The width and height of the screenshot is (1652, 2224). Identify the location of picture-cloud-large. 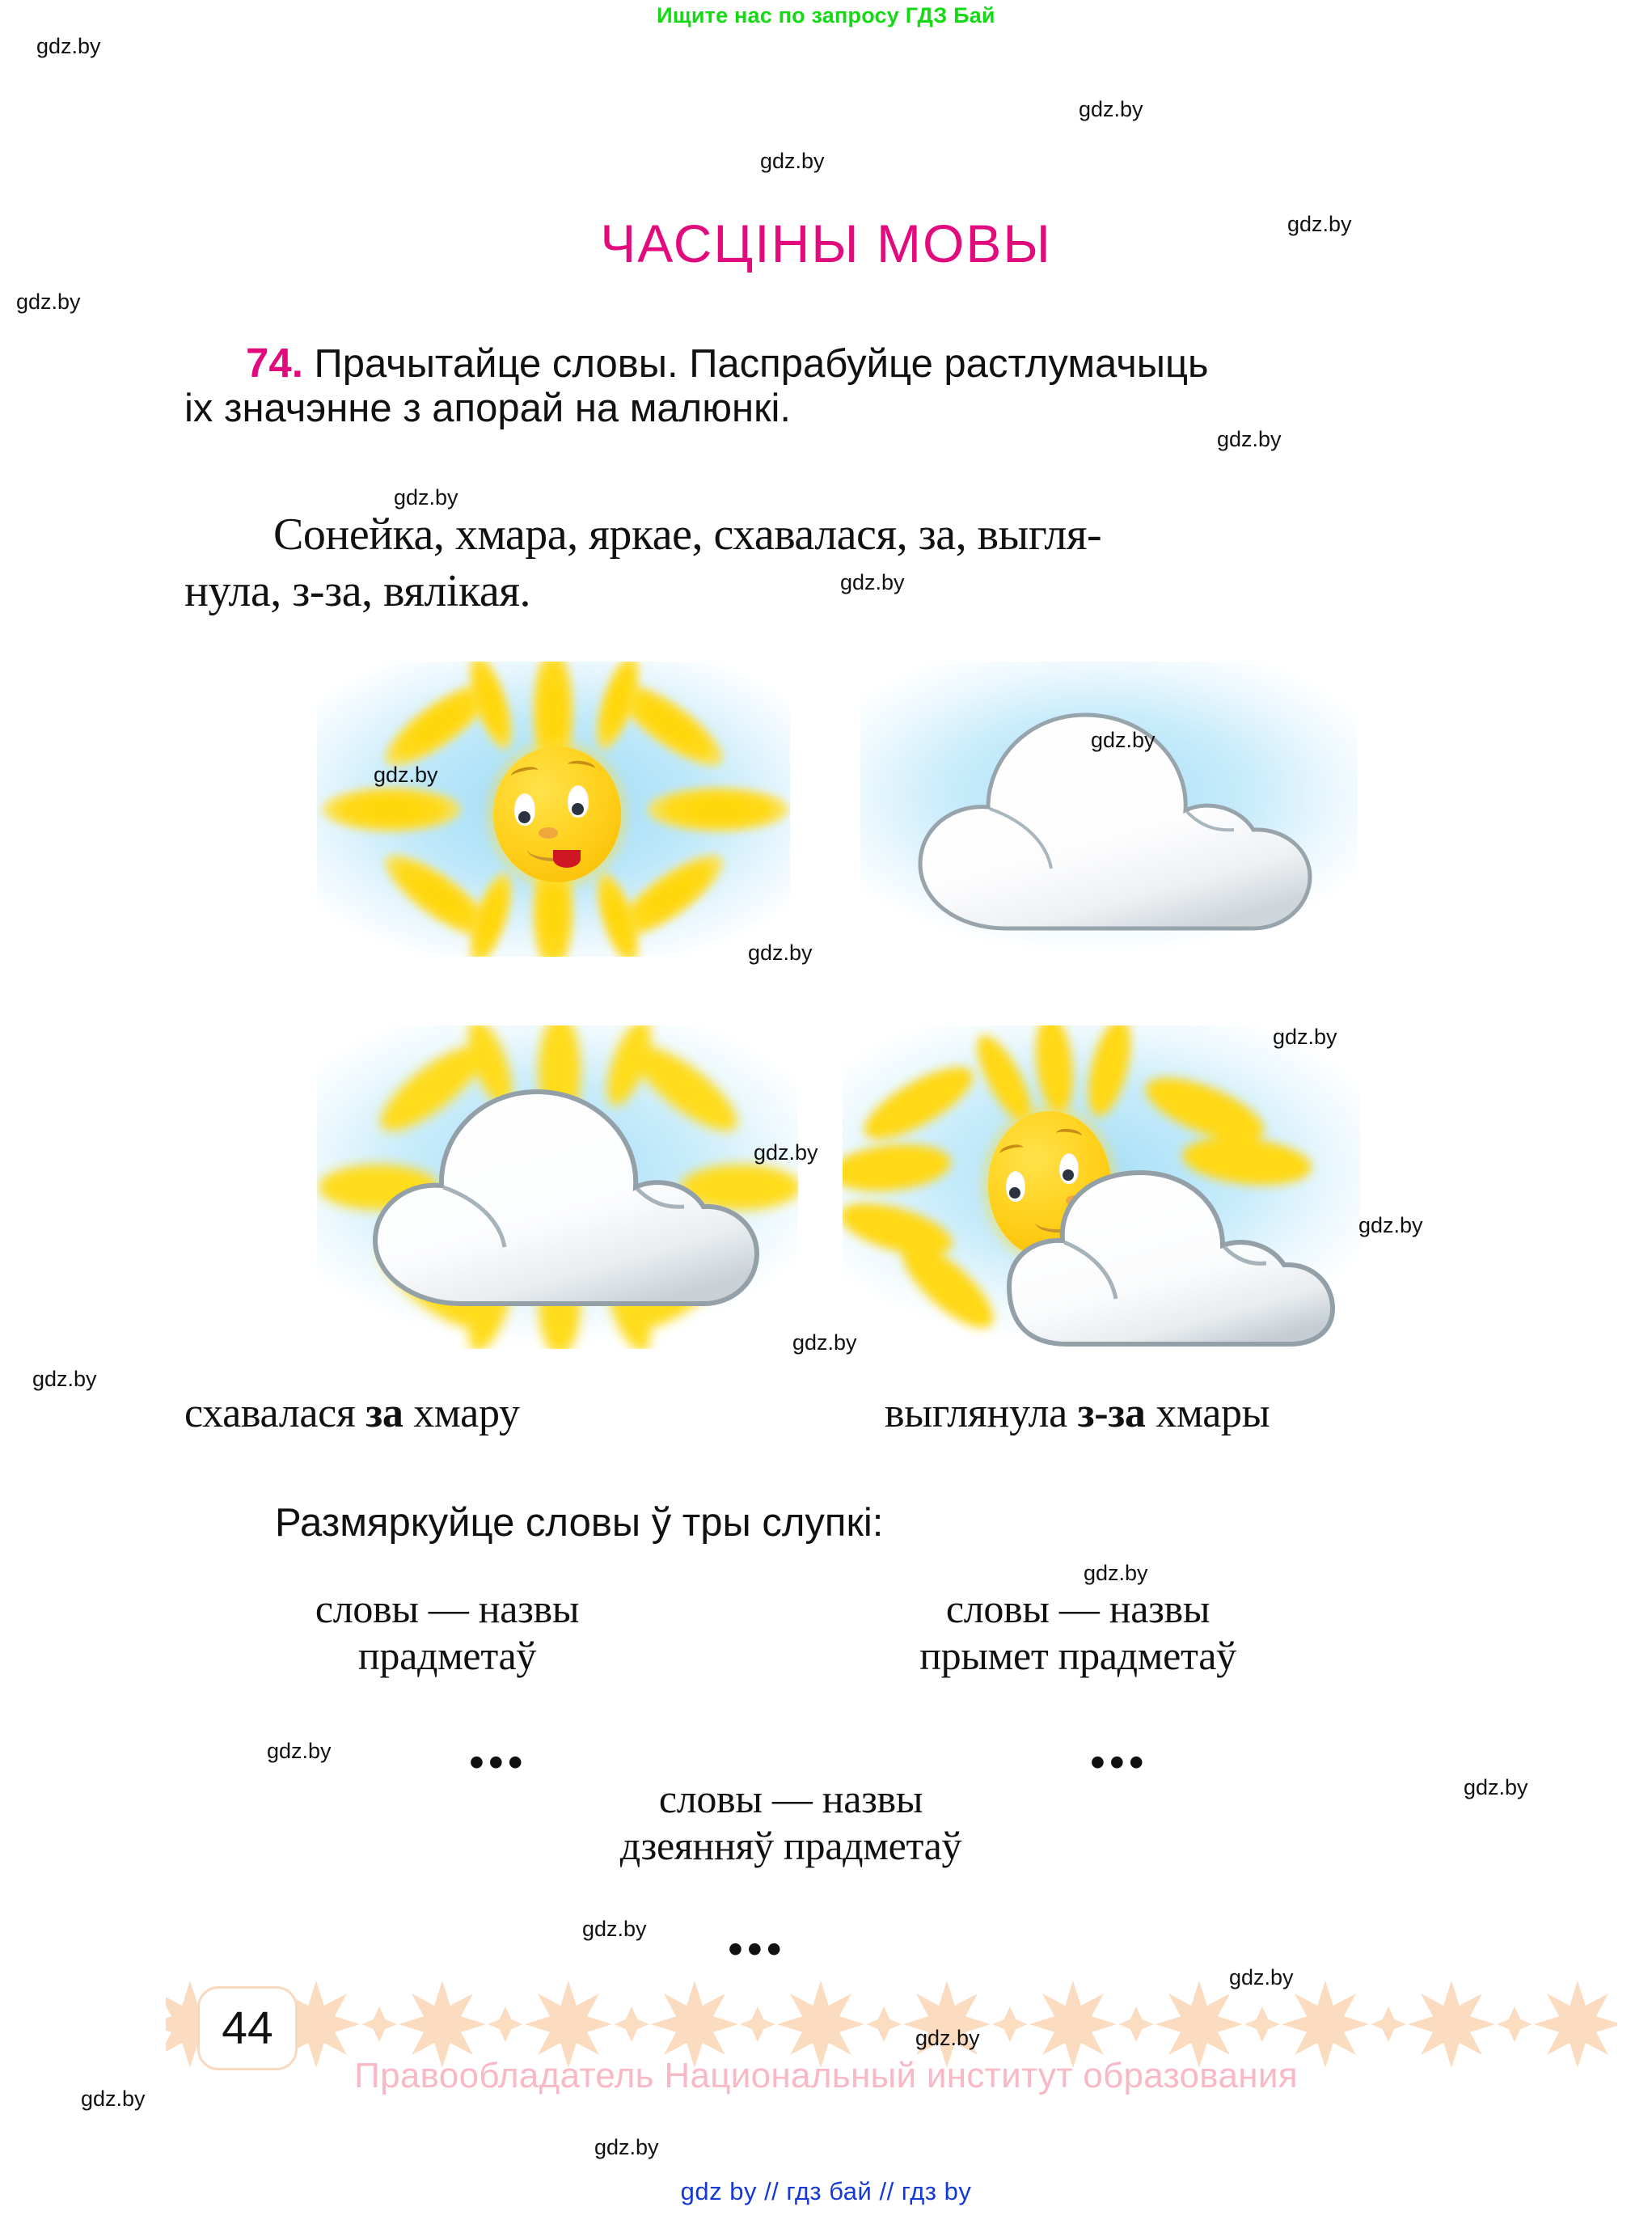
(1109, 809).